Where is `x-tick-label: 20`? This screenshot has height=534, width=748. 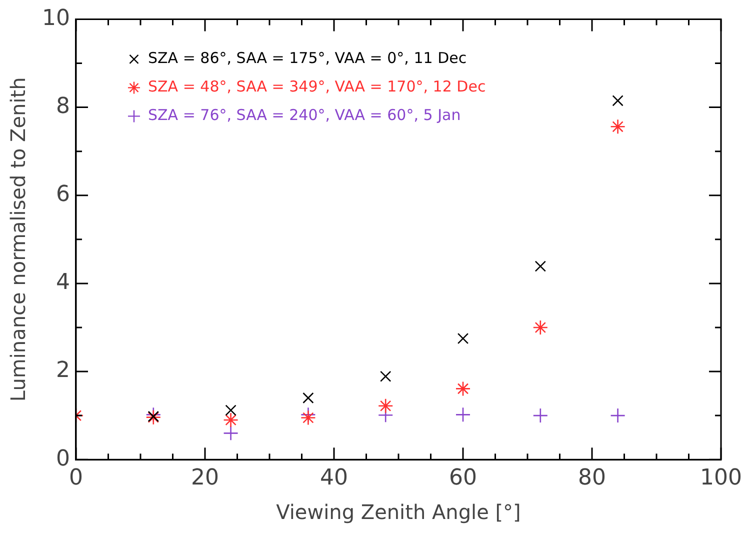
x-tick-label: 20 is located at coordinates (204, 478).